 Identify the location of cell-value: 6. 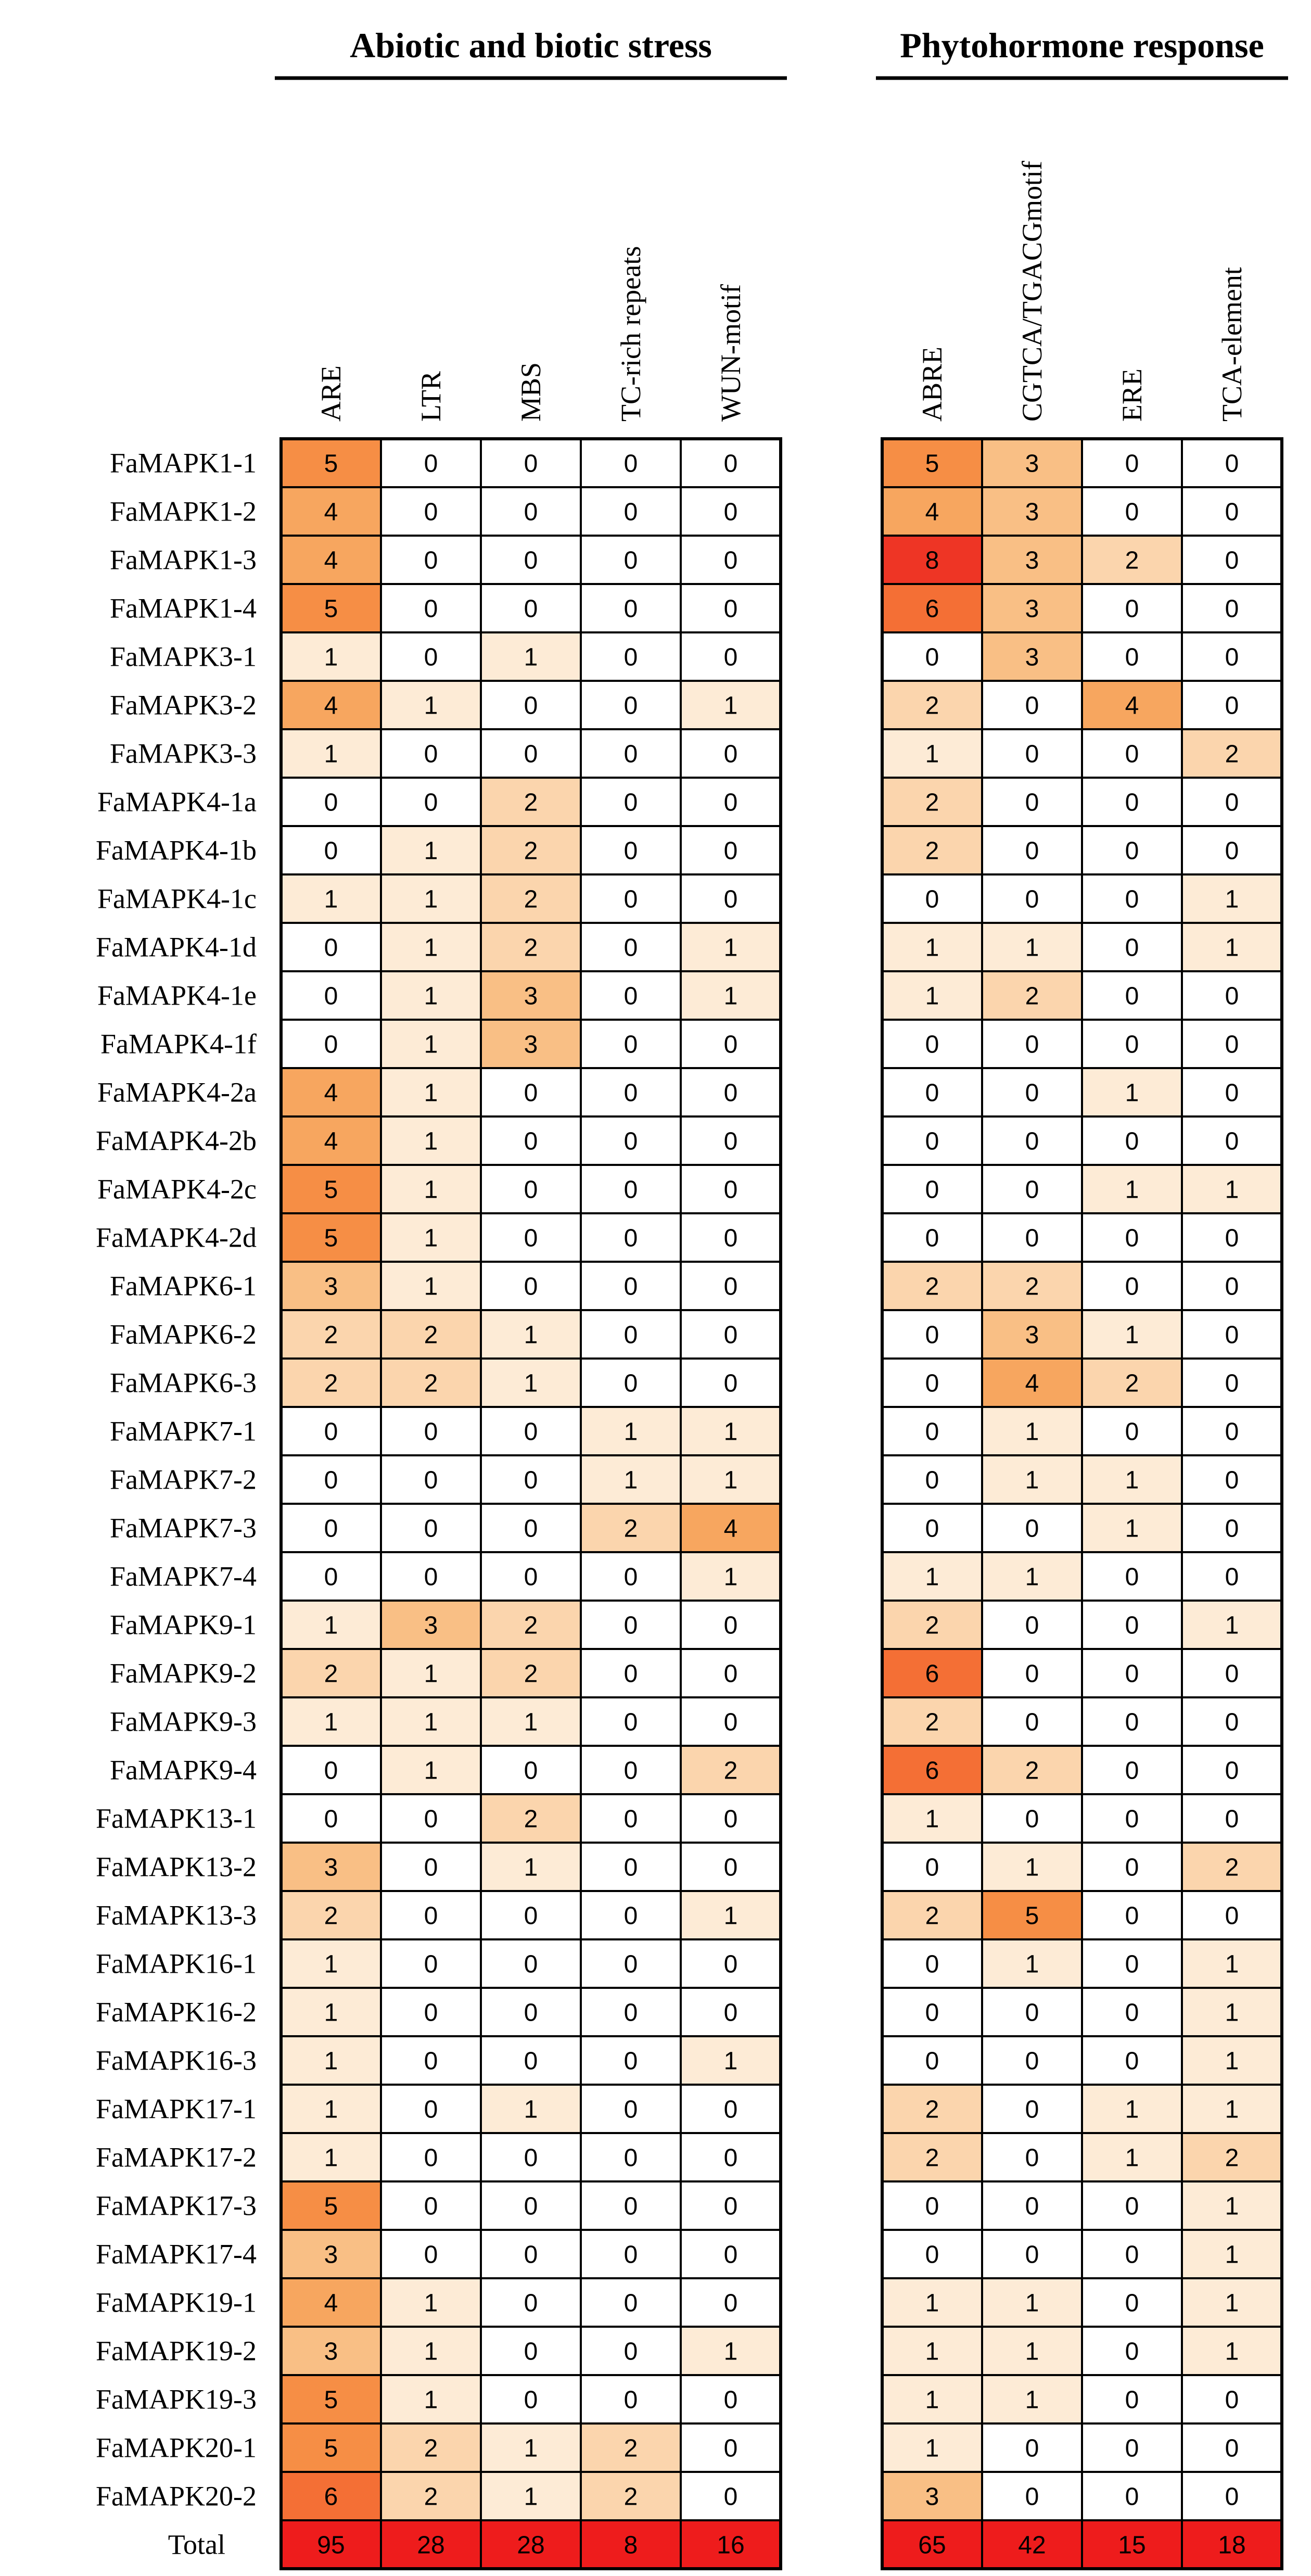
(932, 1674).